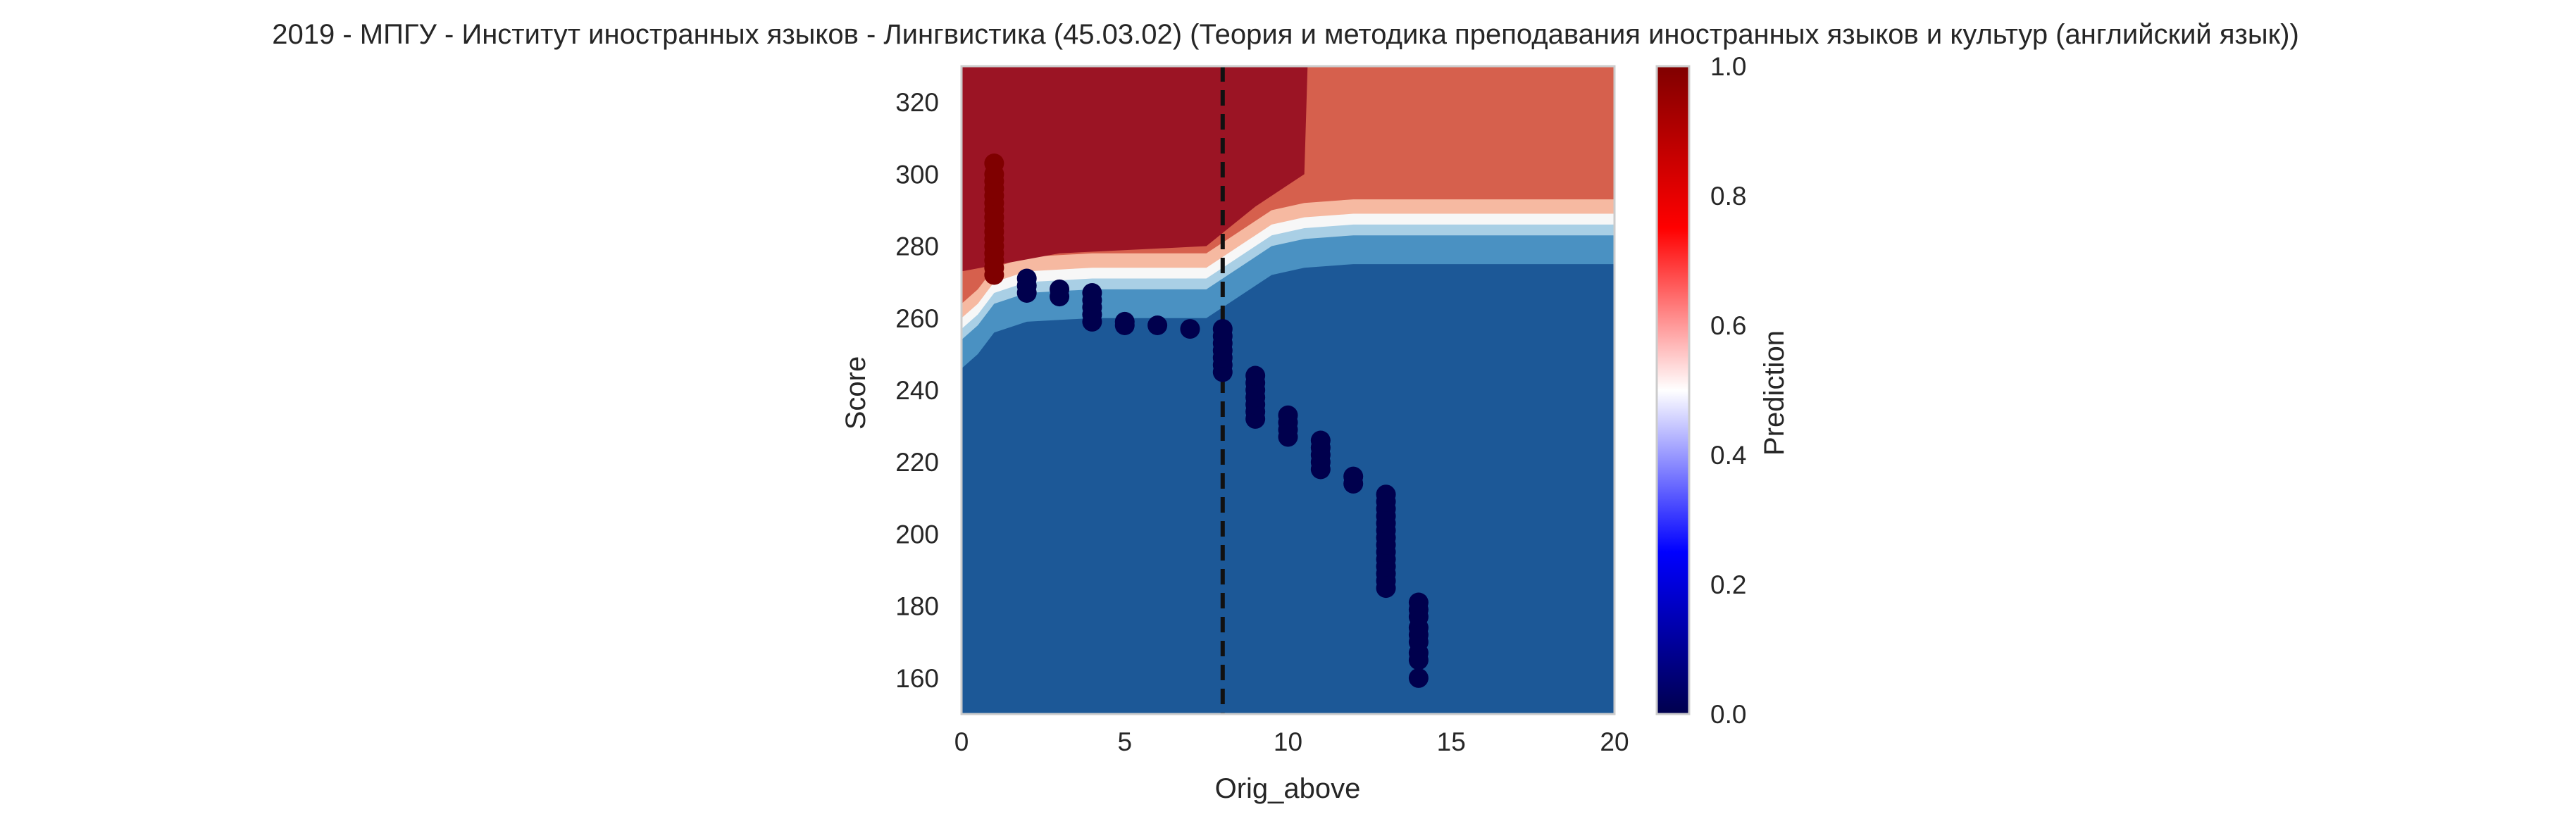  What do you see at coordinates (1728, 584) in the screenshot?
I see `colorbar-tick-label: 0.2` at bounding box center [1728, 584].